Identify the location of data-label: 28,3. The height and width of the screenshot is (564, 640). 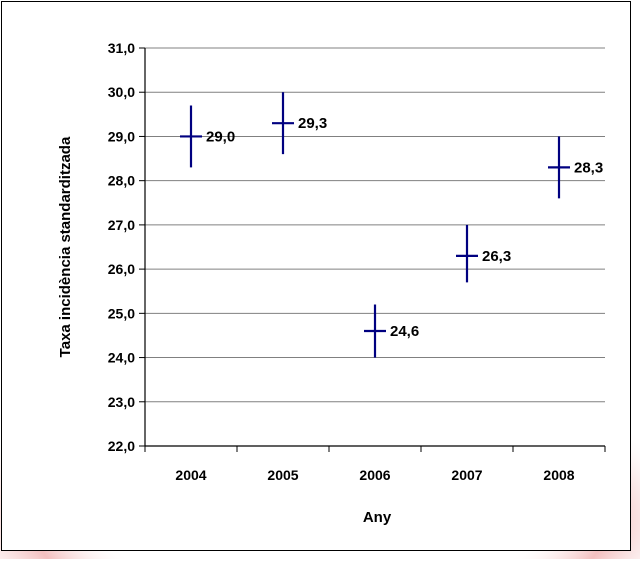
(588, 167).